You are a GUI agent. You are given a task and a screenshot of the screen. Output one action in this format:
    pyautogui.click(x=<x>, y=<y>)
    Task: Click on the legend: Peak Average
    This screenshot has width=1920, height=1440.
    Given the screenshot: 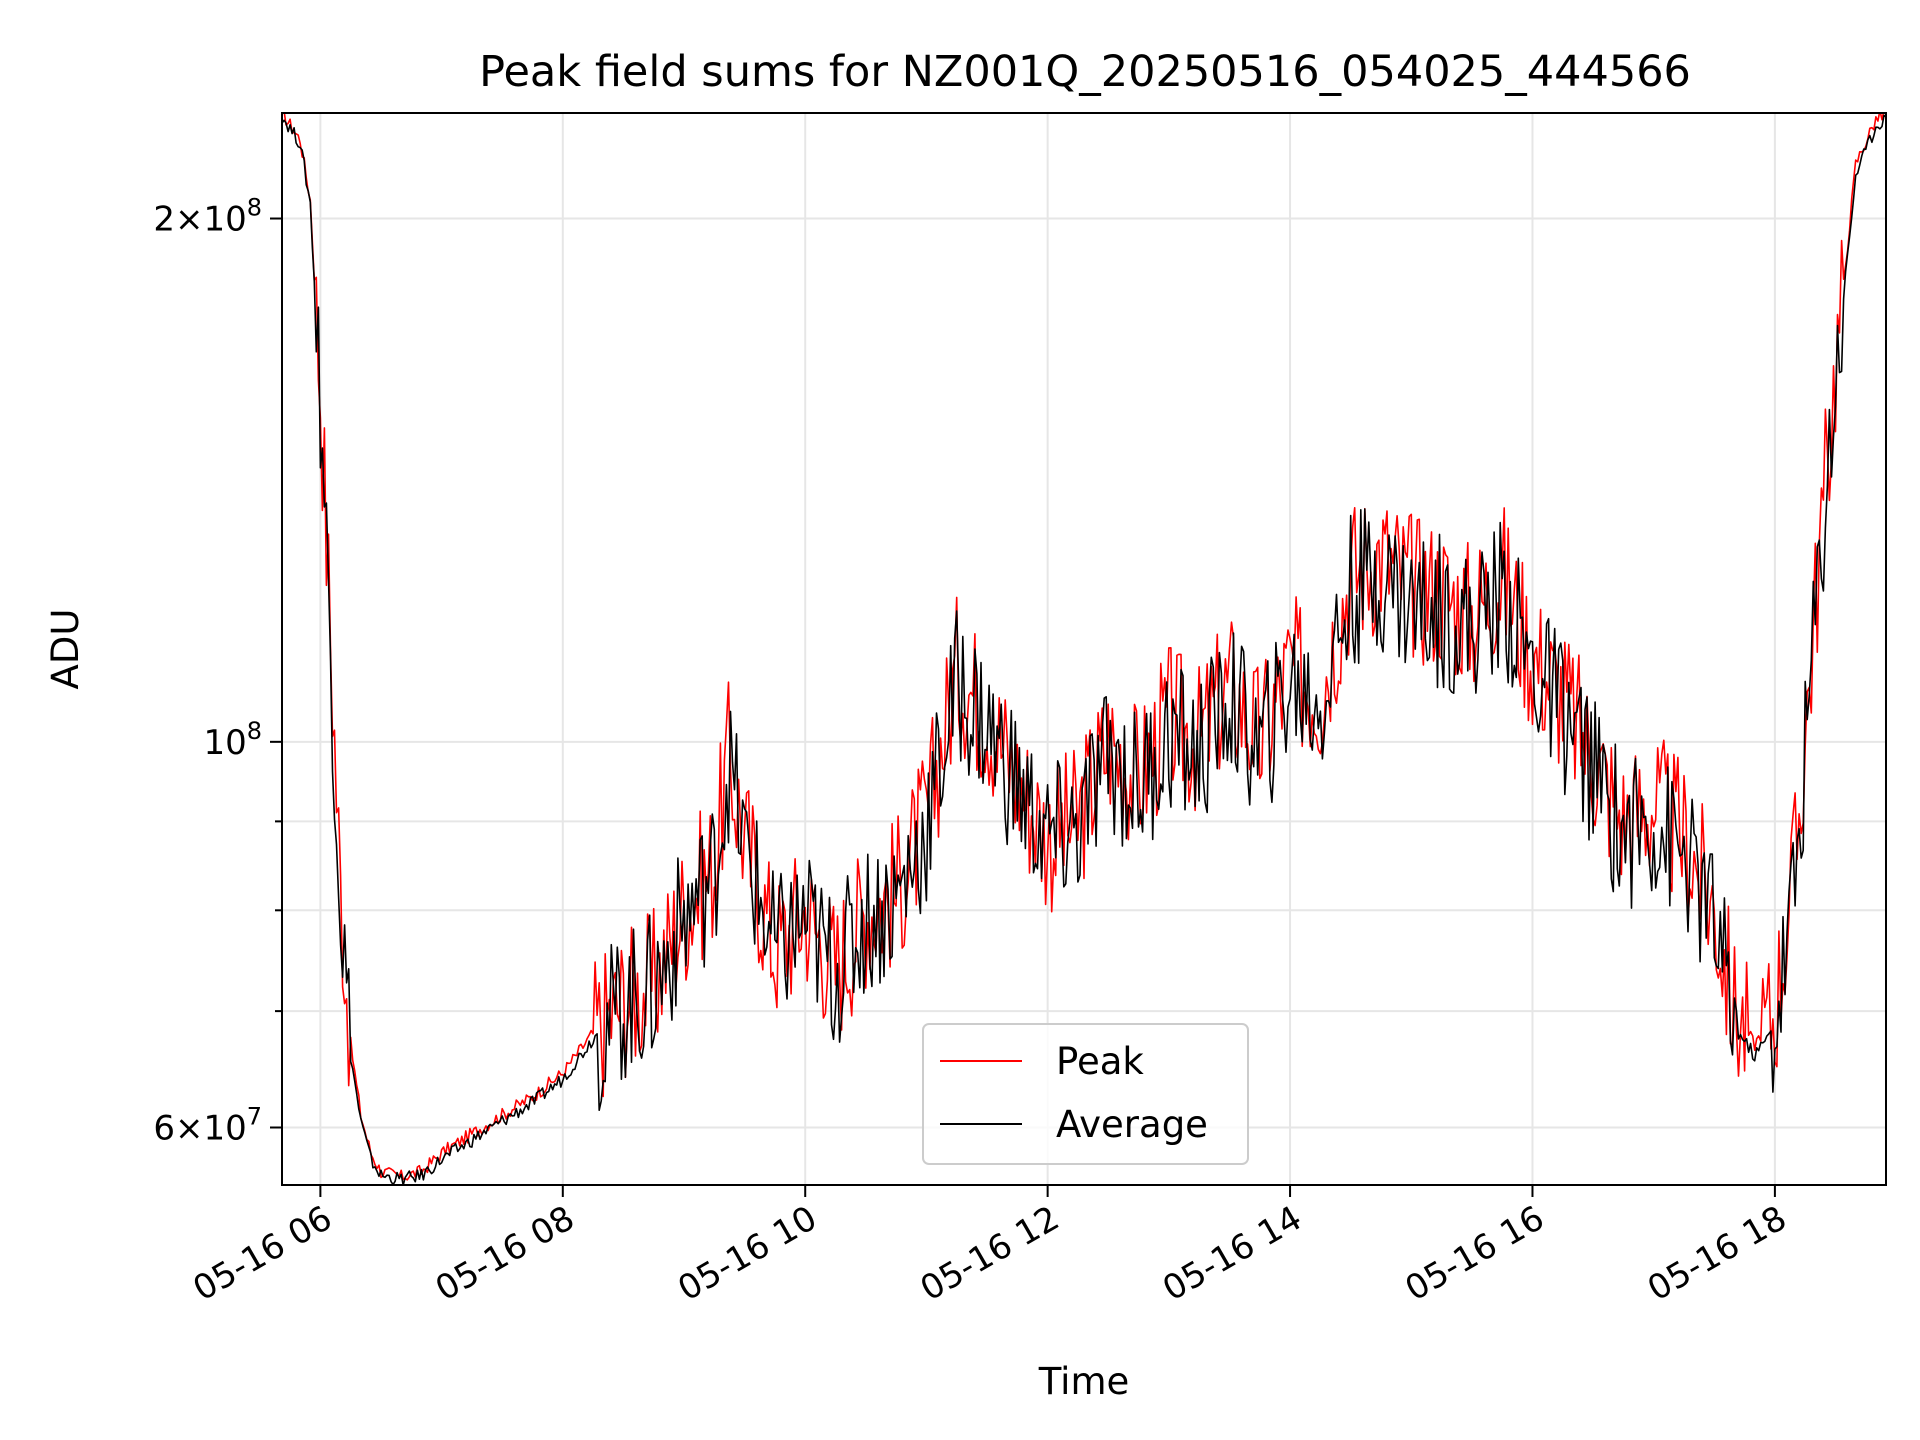 What is the action you would take?
    pyautogui.click(x=1085, y=1094)
    